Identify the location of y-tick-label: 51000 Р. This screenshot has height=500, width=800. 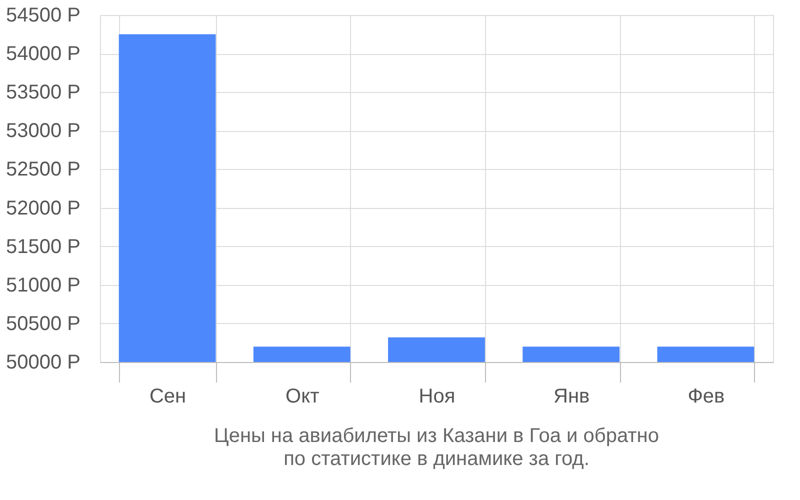
(43, 285).